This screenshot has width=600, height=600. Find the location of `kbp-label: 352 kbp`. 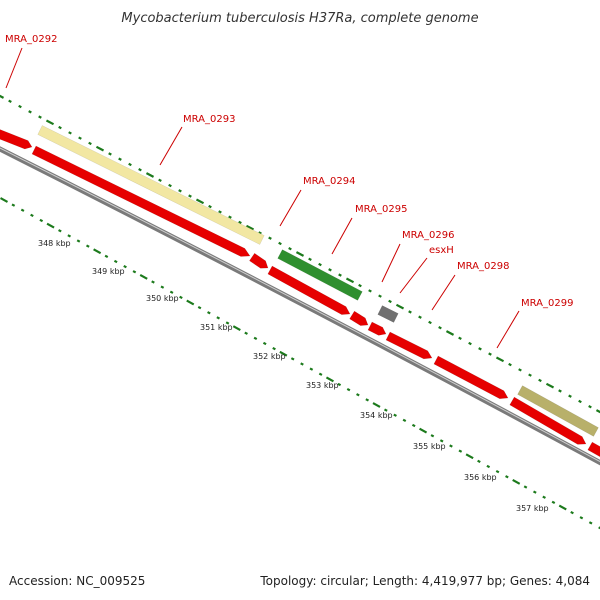

kbp-label: 352 kbp is located at coordinates (269, 356).